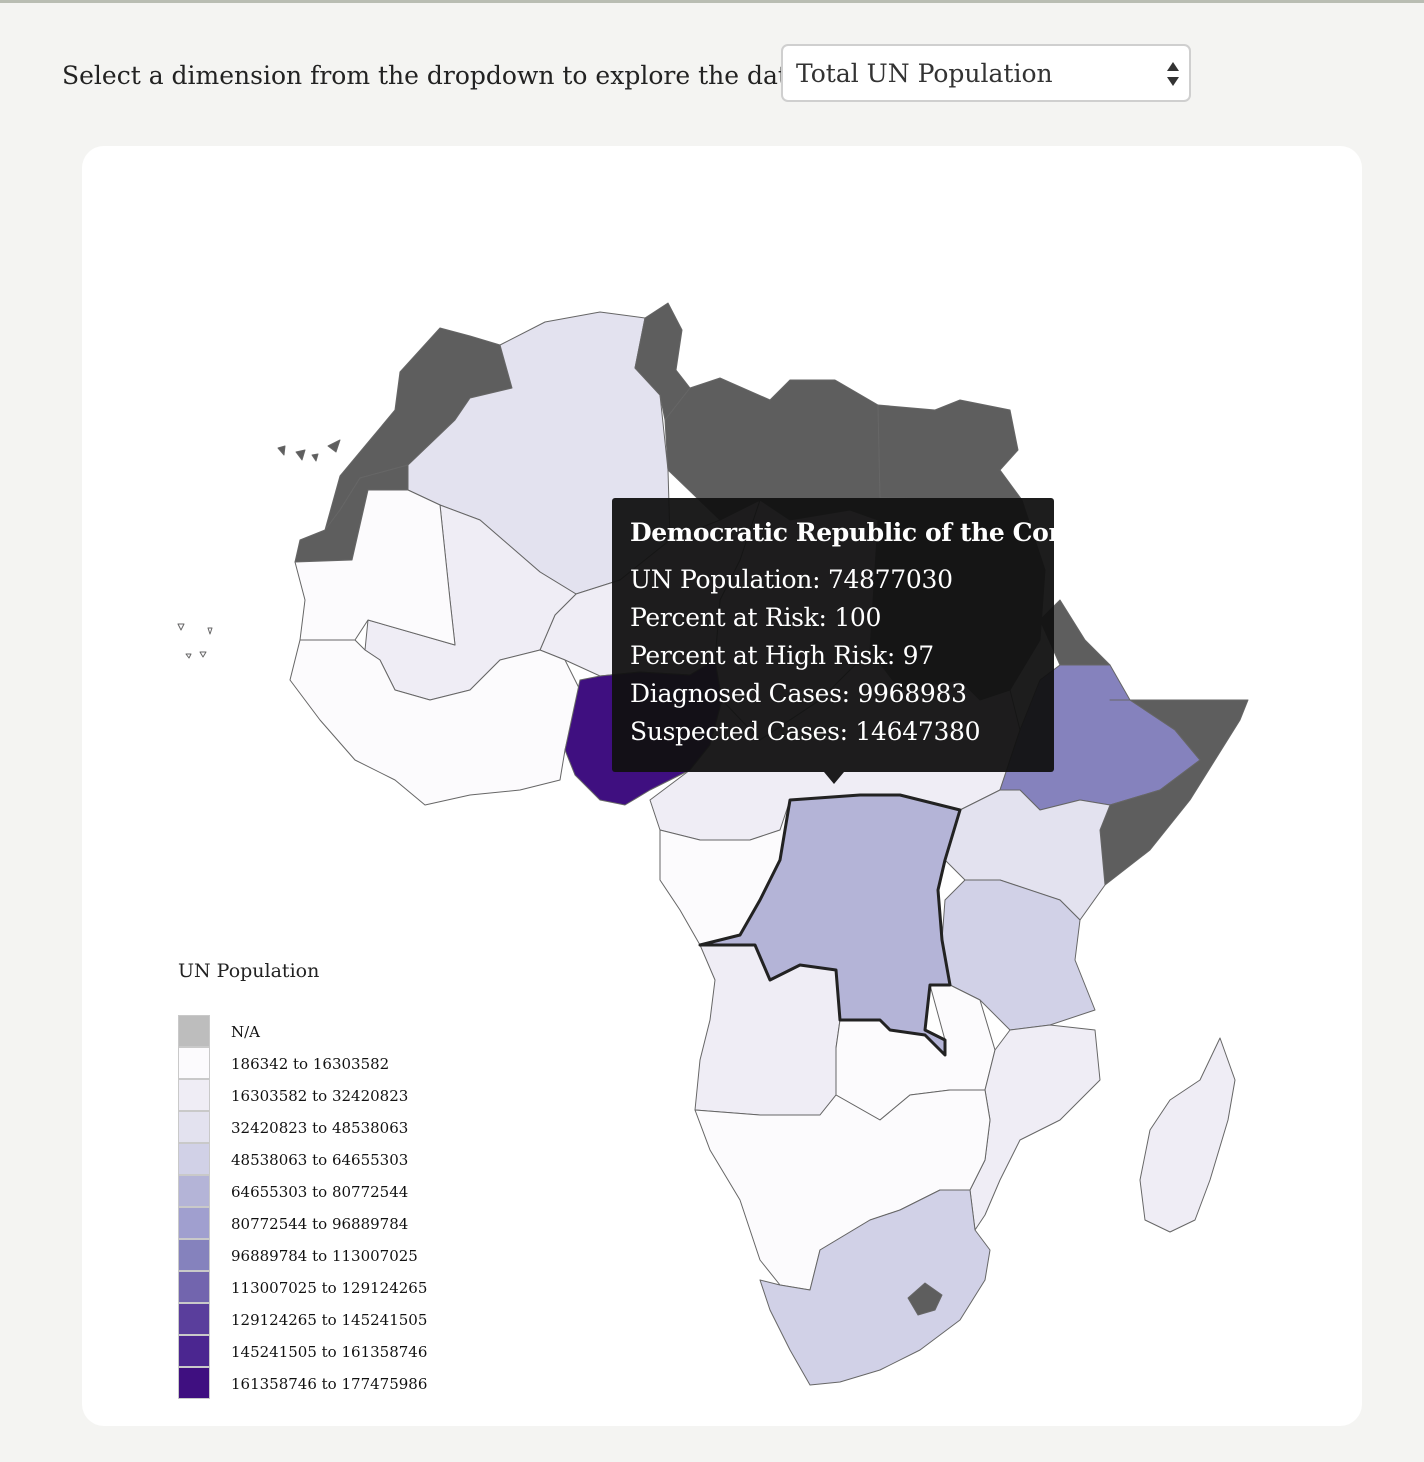 The width and height of the screenshot is (1424, 1462). Describe the element at coordinates (320, 1224) in the screenshot. I see `legend-label: 80772544 to 96889784` at that location.